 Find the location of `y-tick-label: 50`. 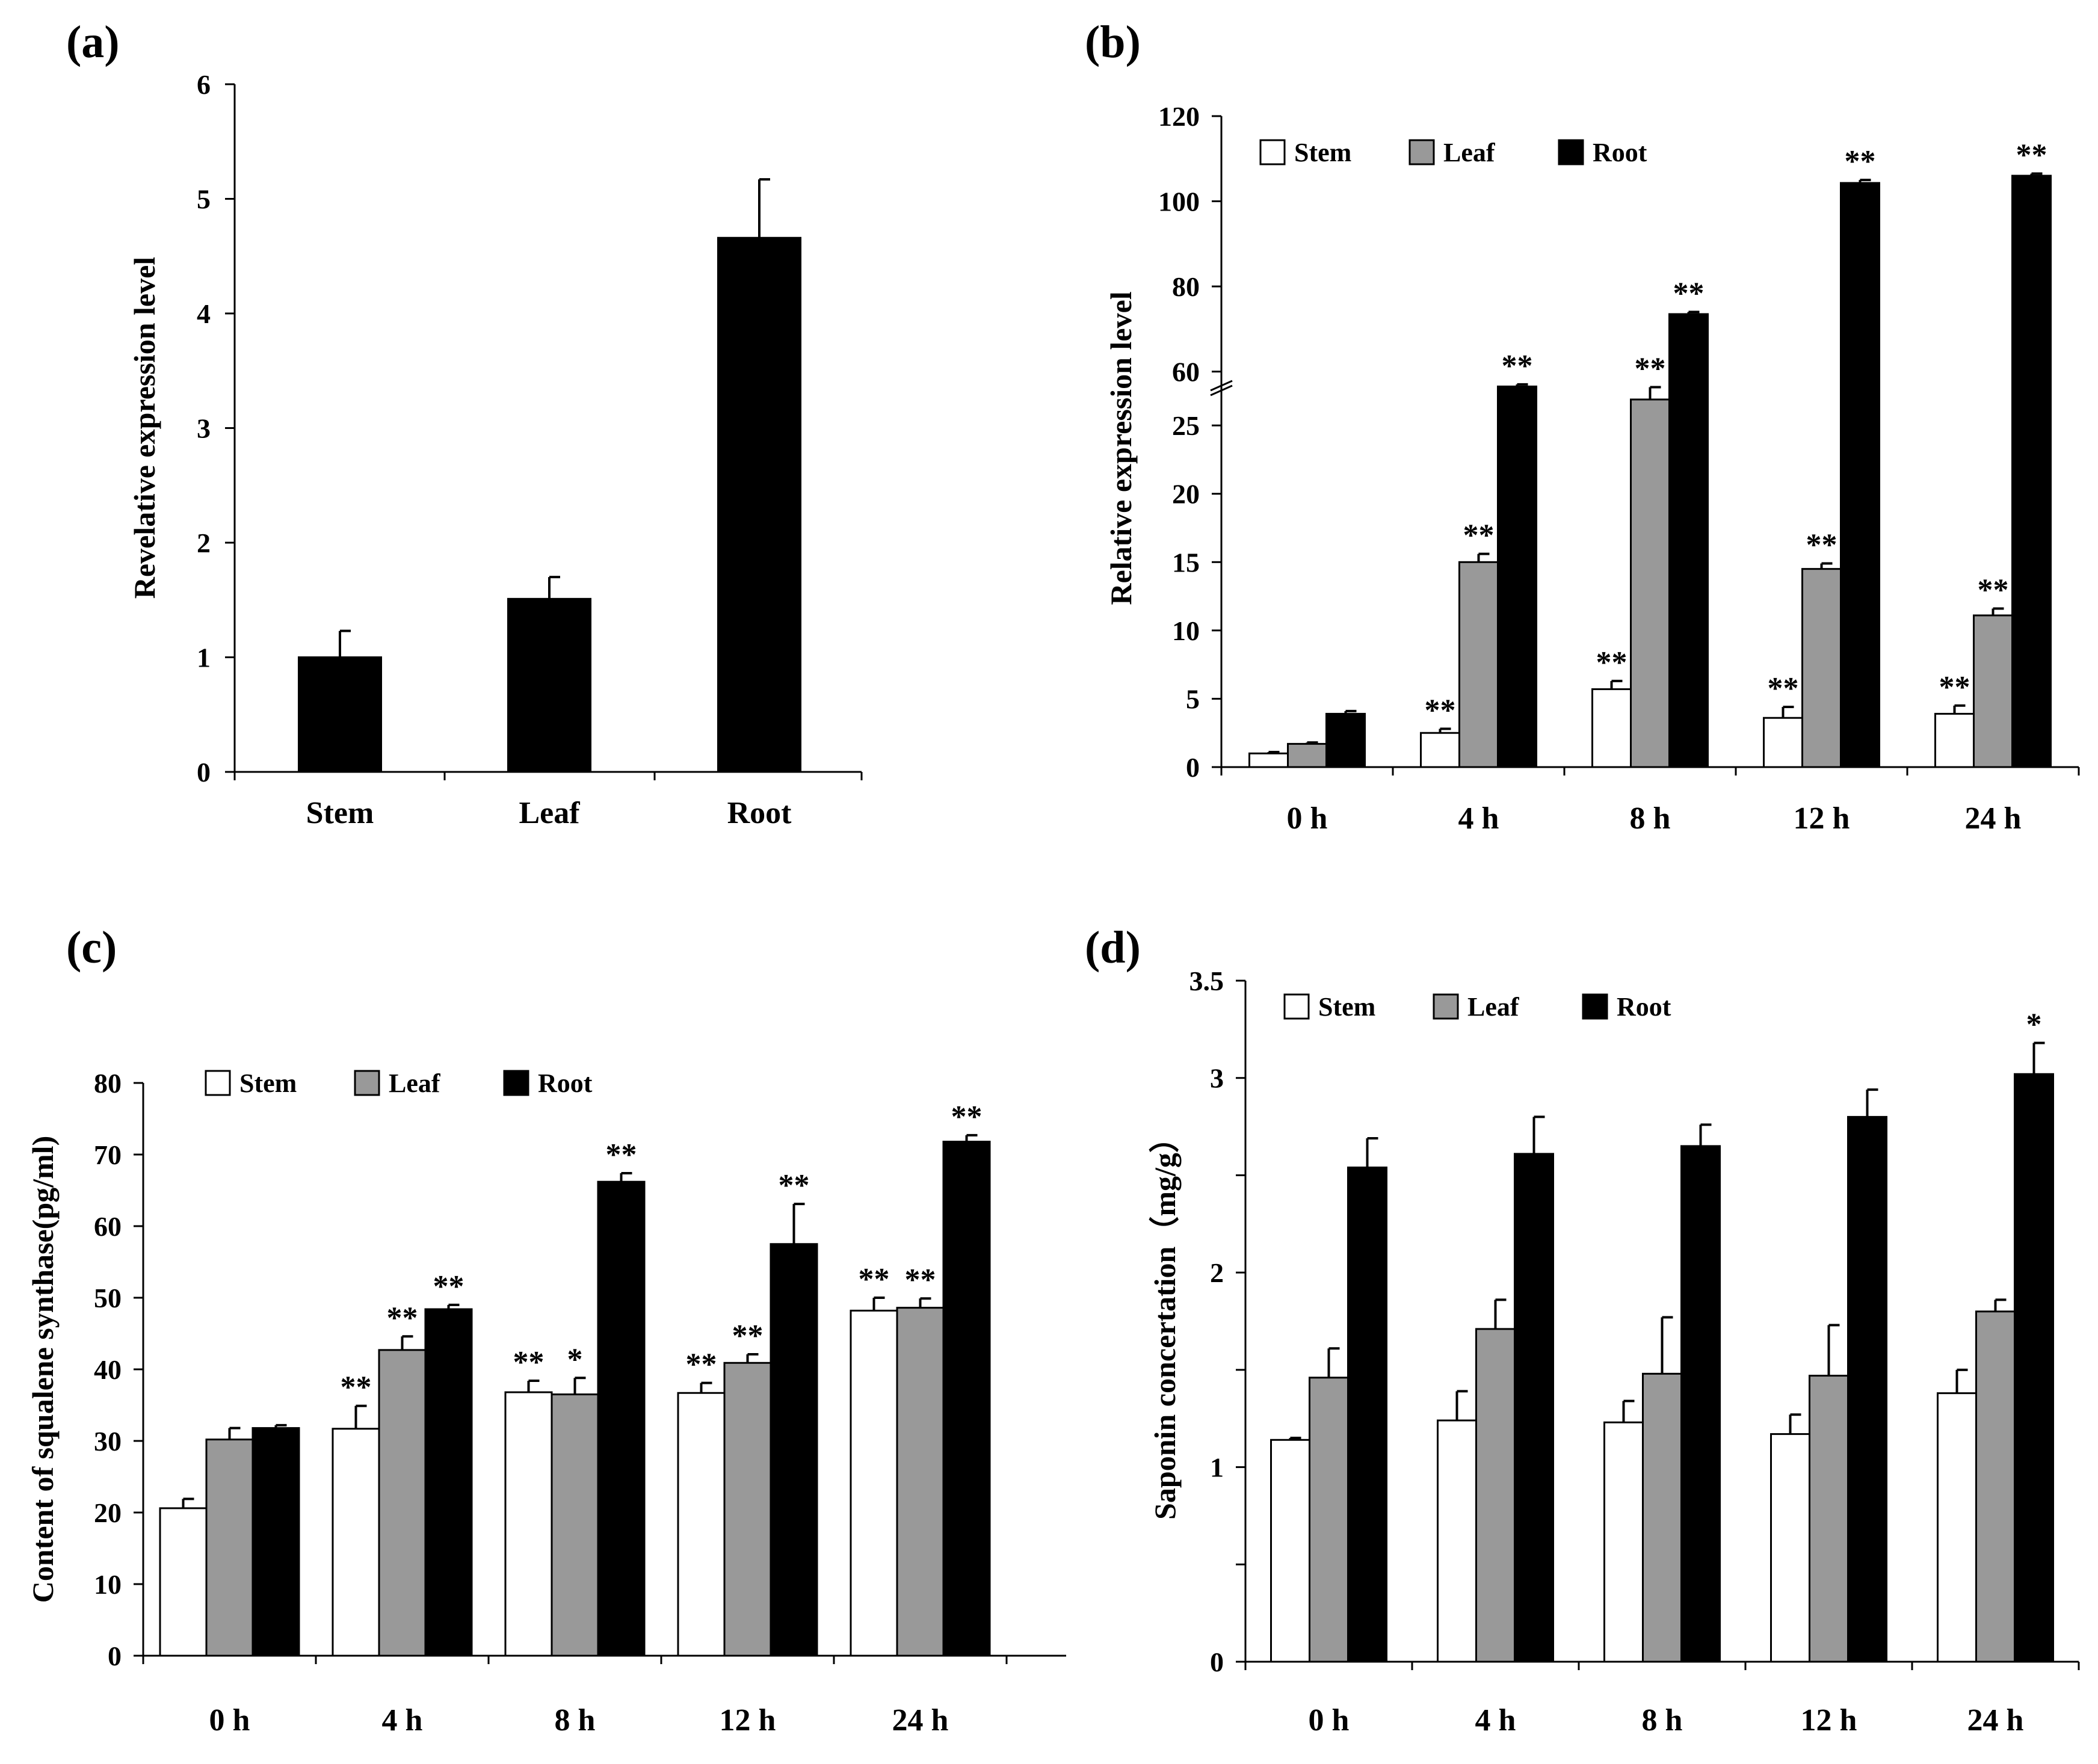

y-tick-label: 50 is located at coordinates (108, 1298).